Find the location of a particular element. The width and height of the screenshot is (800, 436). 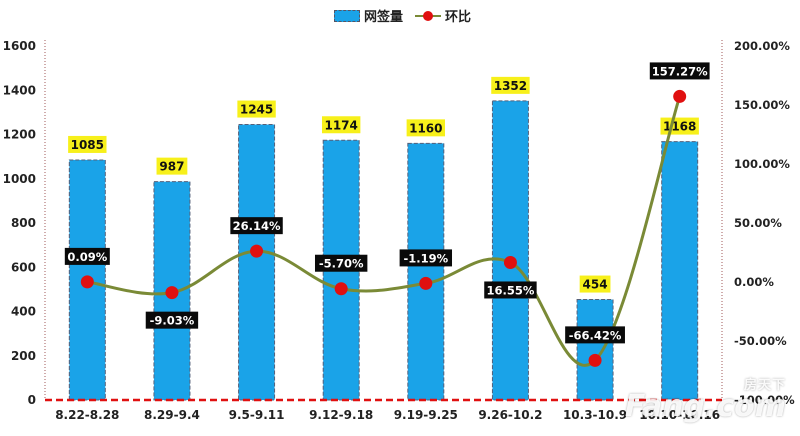

x-tick-label: 9.5-9.11 is located at coordinates (257, 415).